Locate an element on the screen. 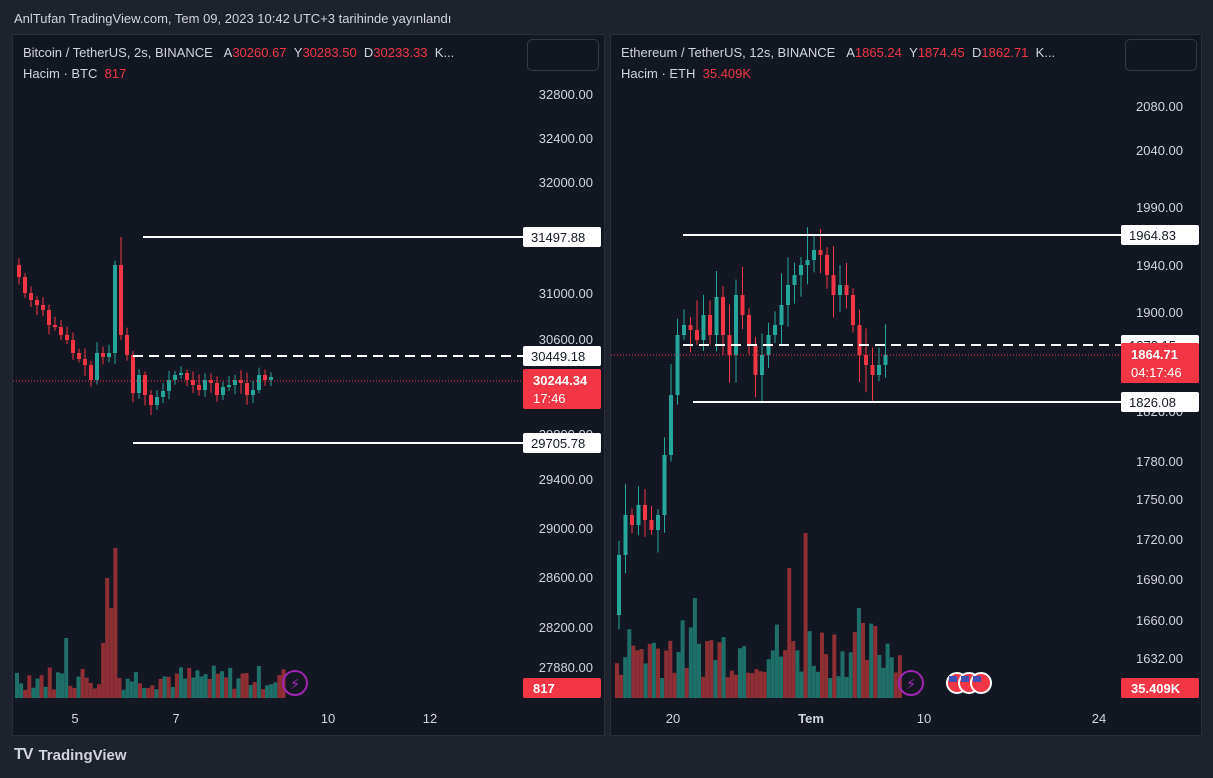 The image size is (1213, 778). price-tag-box is located at coordinates (1160, 363).